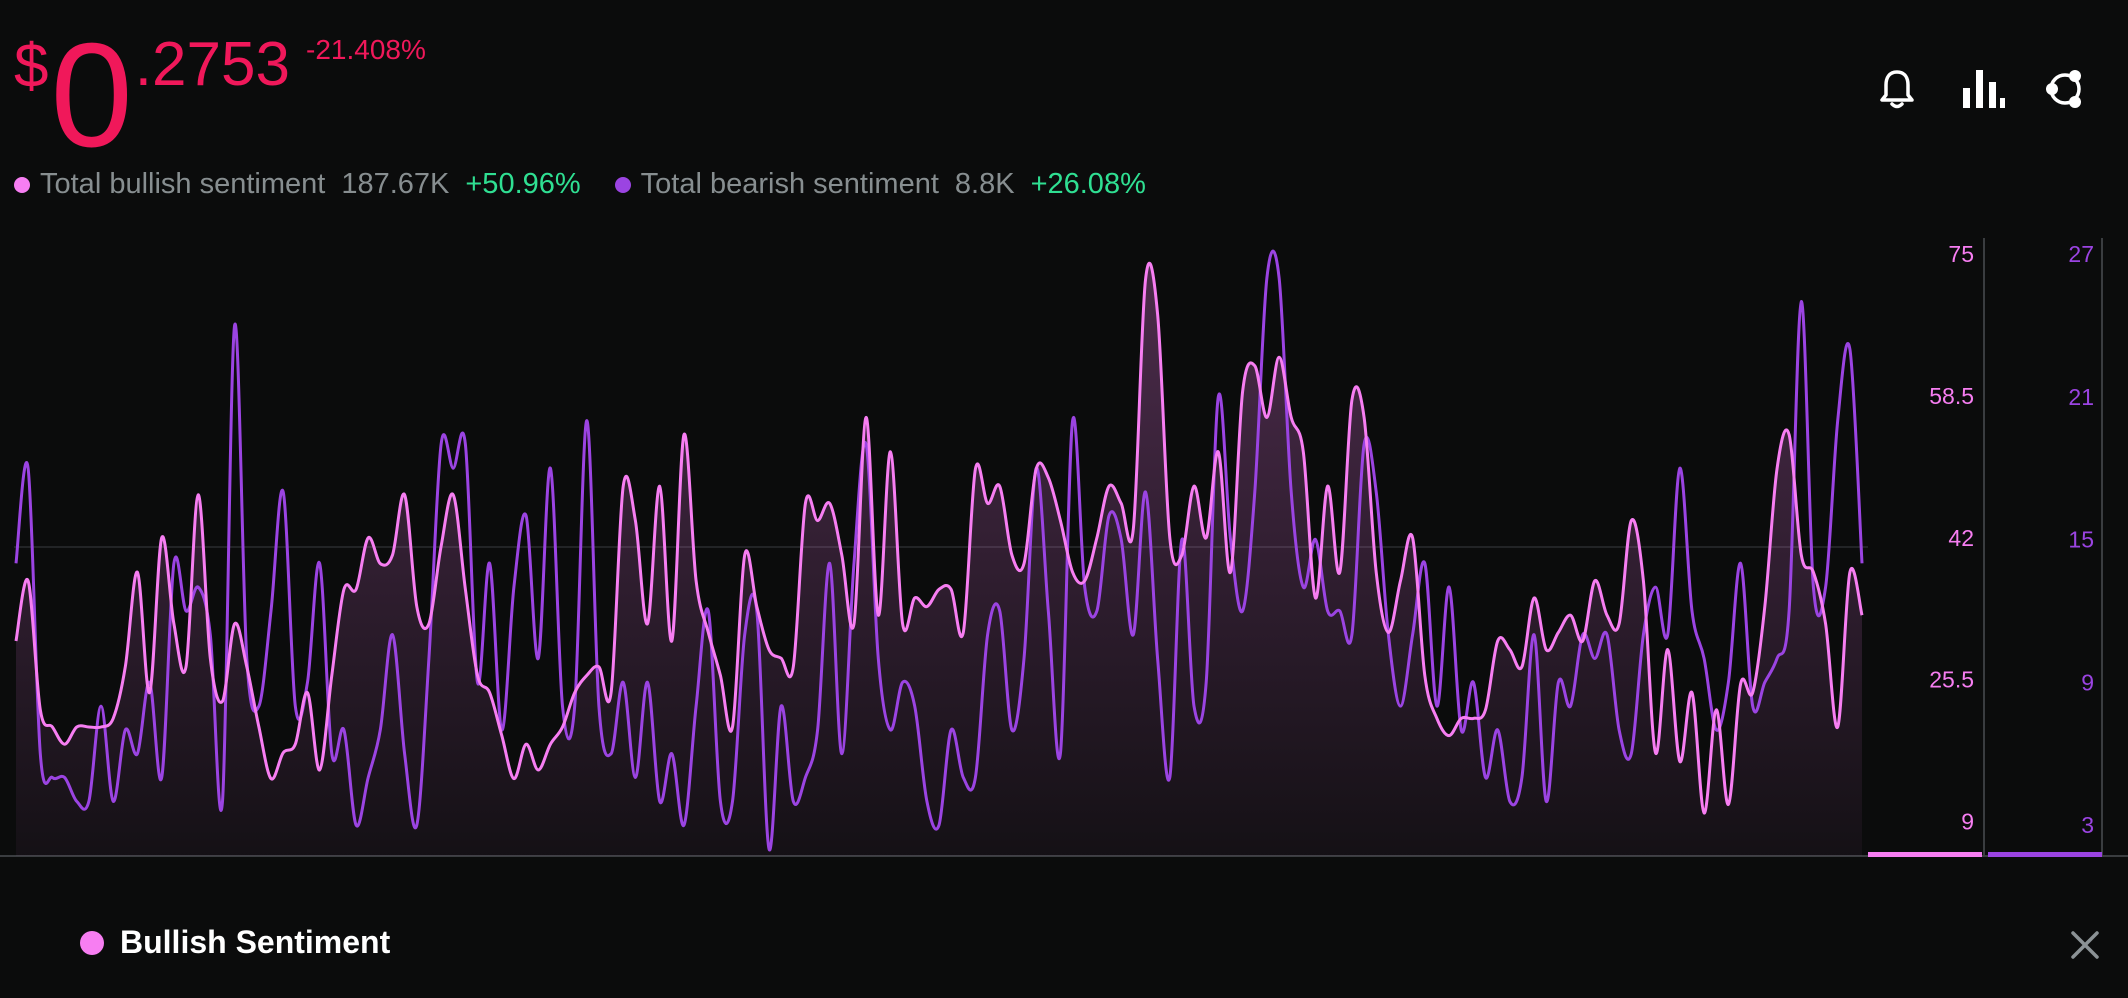 Image resolution: width=2128 pixels, height=998 pixels. Describe the element at coordinates (395, 184) in the screenshot. I see `legend-bullish-value: 187.67K` at that location.